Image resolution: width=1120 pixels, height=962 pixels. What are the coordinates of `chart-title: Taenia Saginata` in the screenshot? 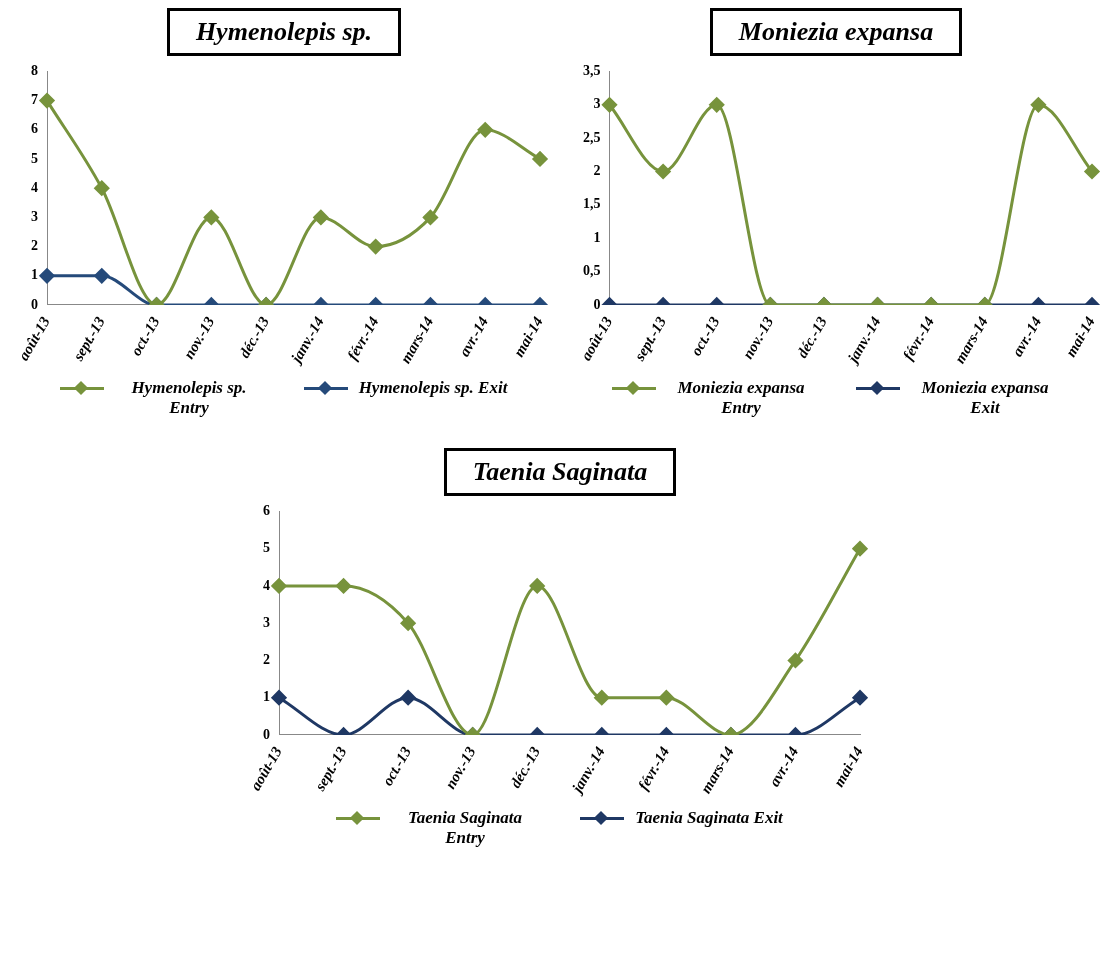 It's located at (560, 472).